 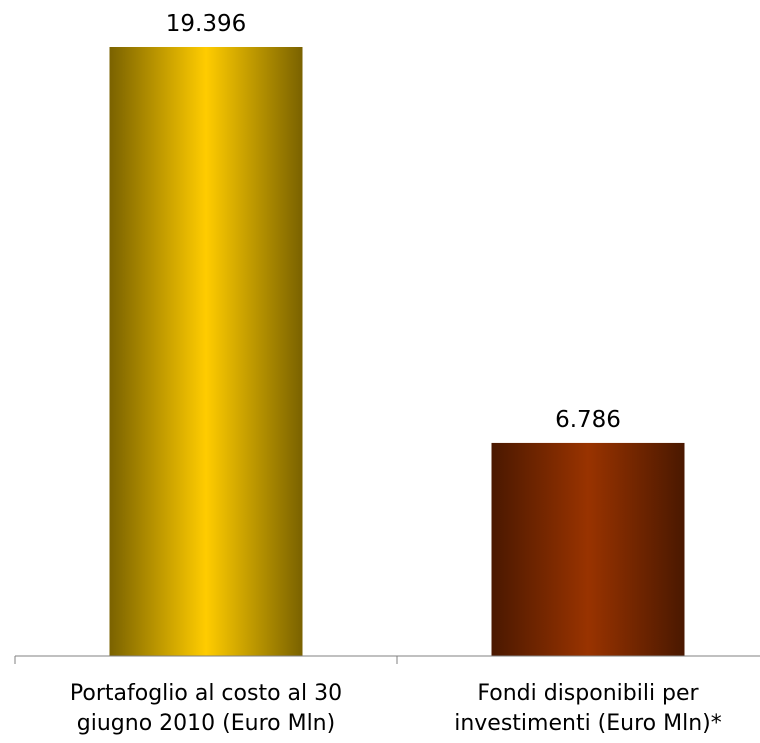 What do you see at coordinates (387, 660) in the screenshot?
I see `x-axis` at bounding box center [387, 660].